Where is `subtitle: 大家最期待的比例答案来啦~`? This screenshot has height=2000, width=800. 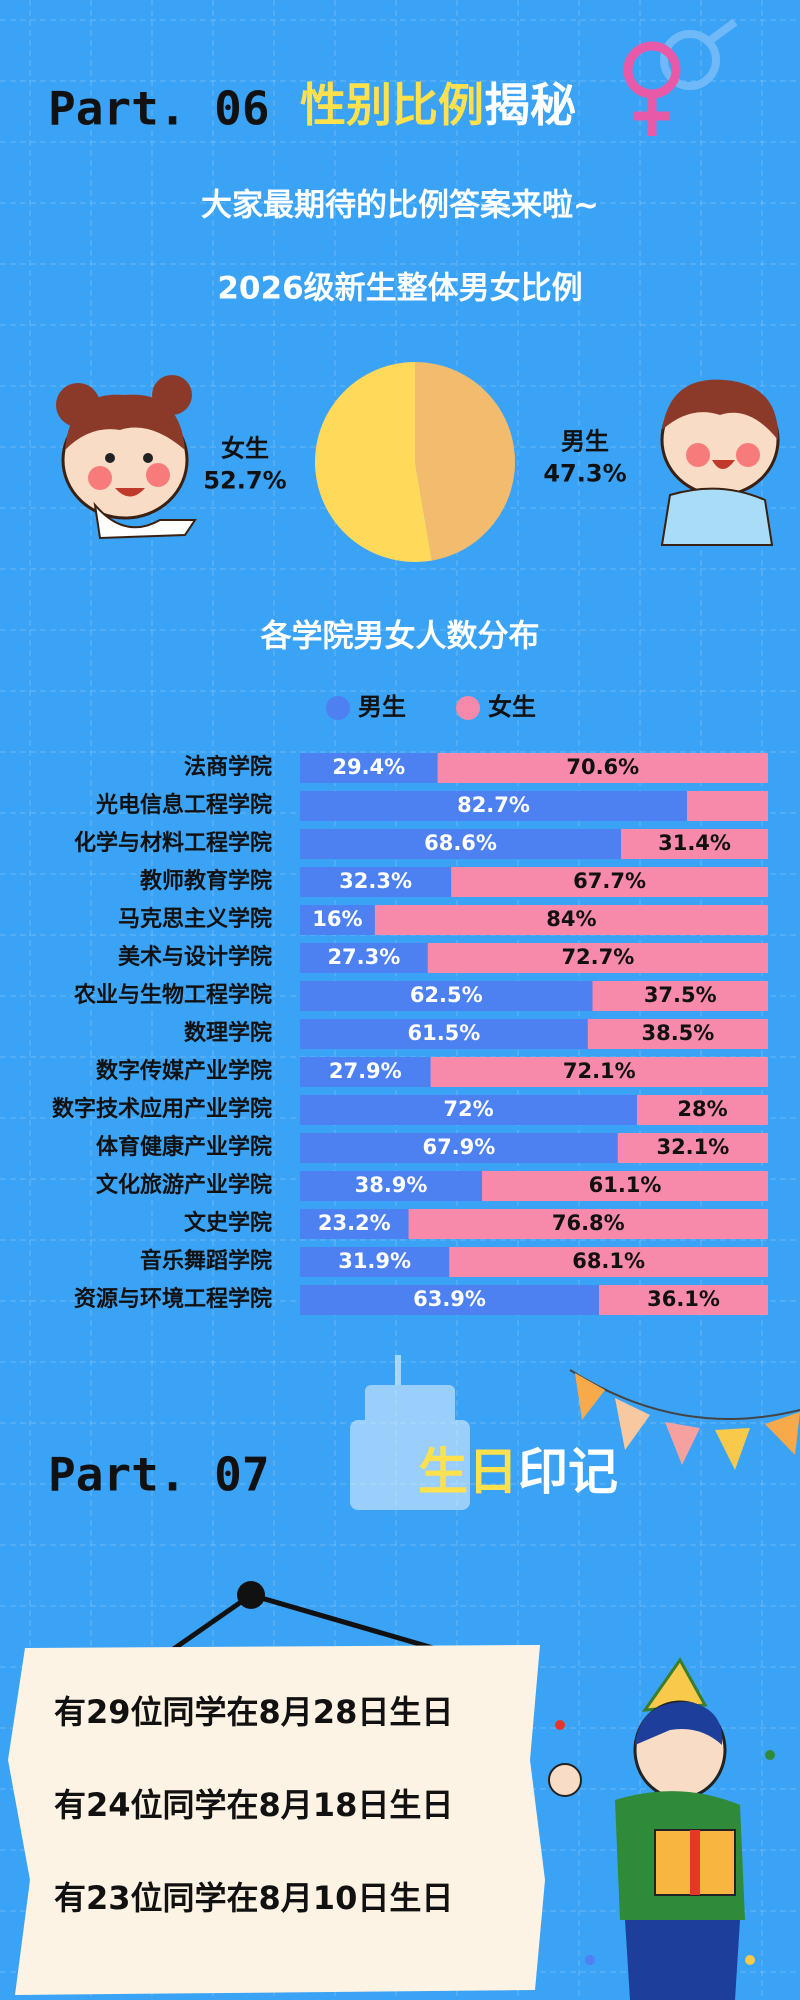 subtitle: 大家最期待的比例答案来啦~ is located at coordinates (400, 206).